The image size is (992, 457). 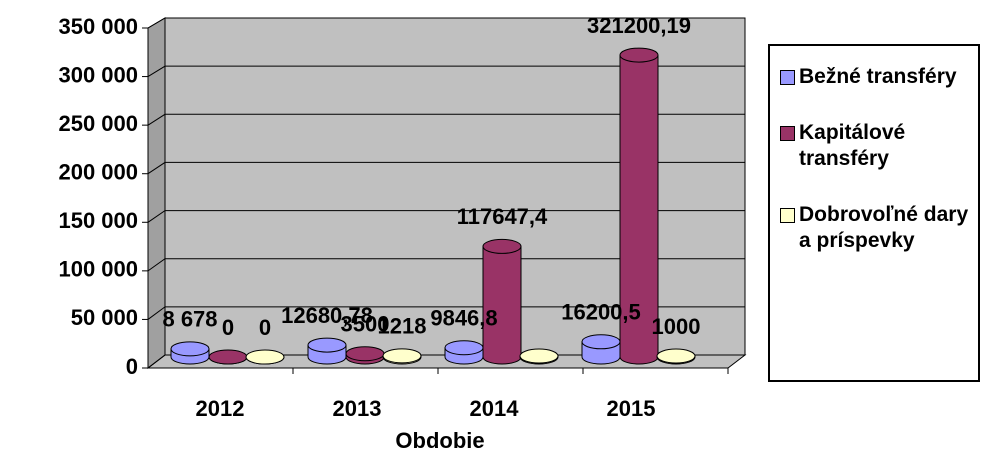 I want to click on x-axis-title: Obdobie, so click(x=439, y=440).